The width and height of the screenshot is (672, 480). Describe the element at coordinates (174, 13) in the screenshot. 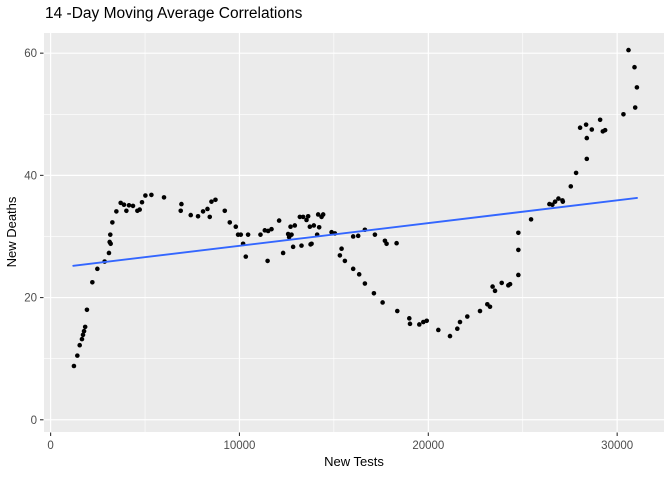

I see `chart-title: 14 -Day Moving Average Correlations` at that location.